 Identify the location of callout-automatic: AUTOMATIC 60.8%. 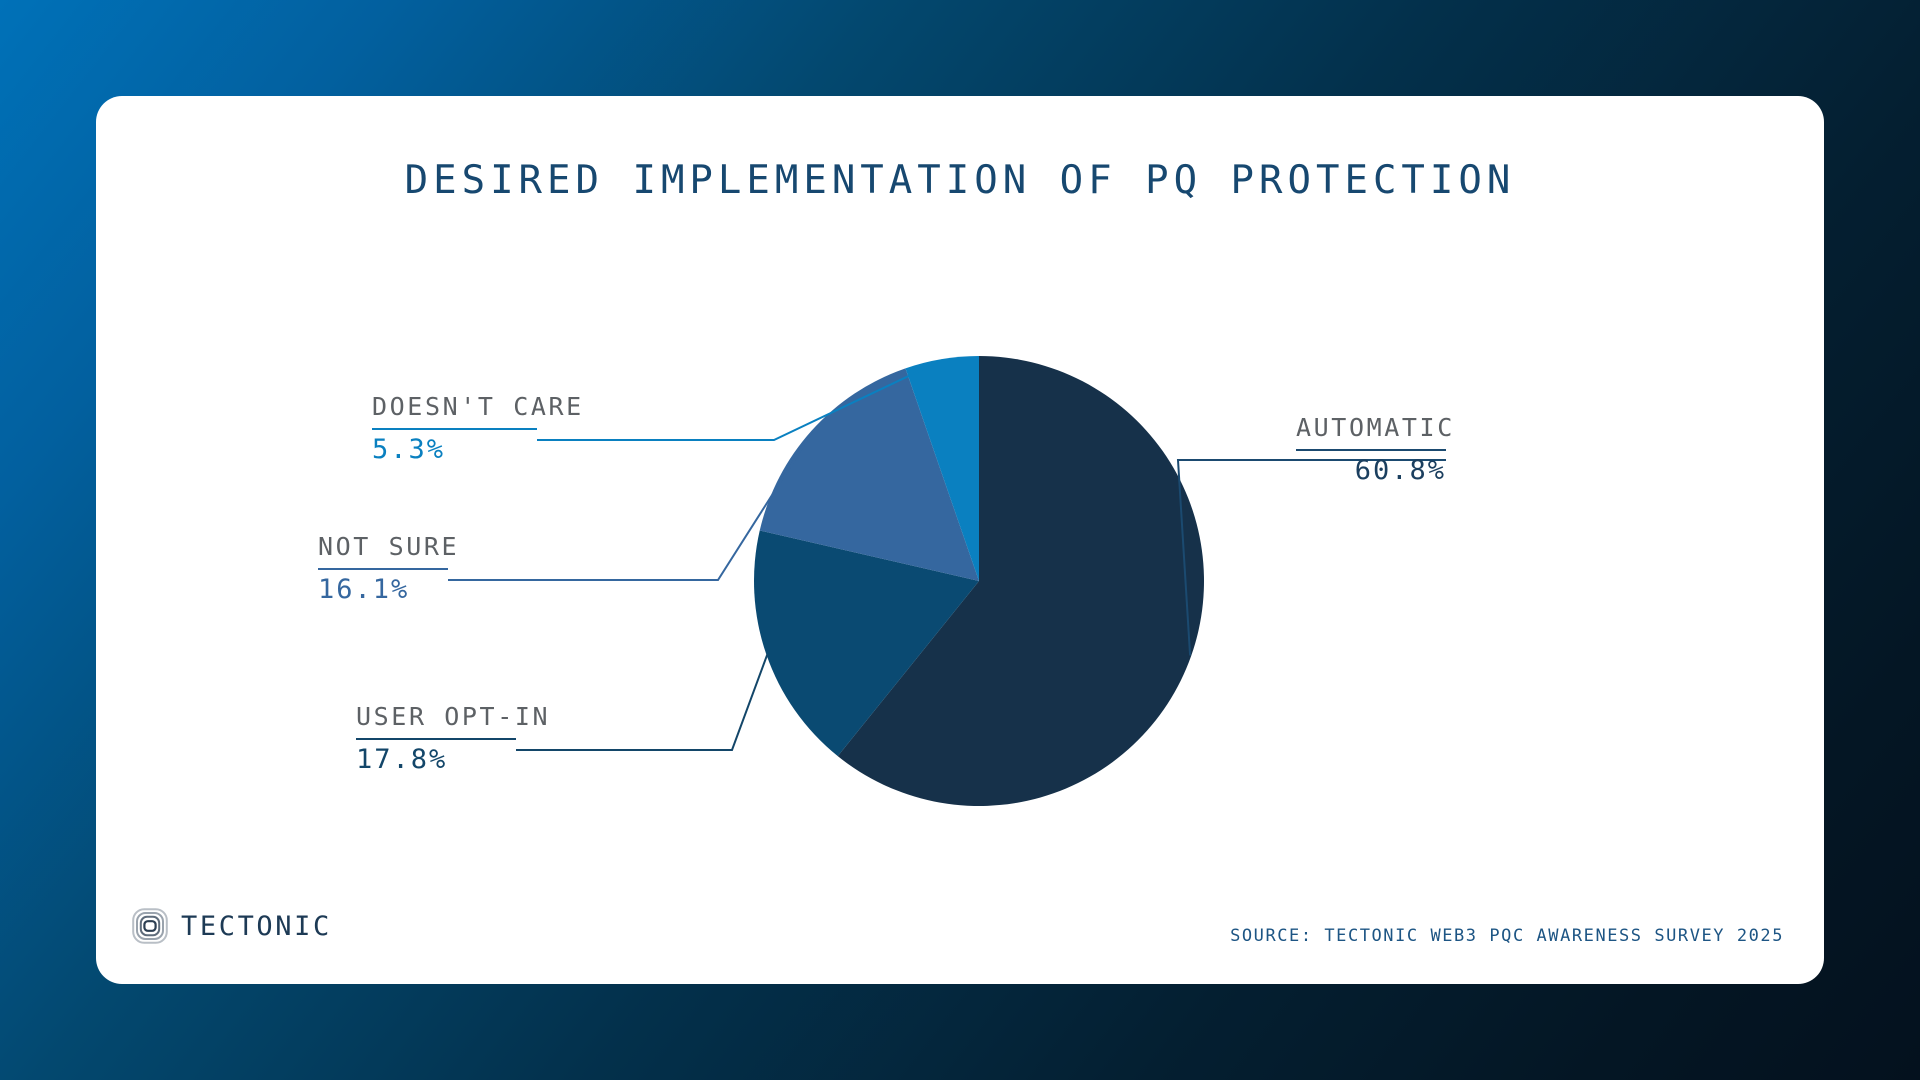
(1375, 449).